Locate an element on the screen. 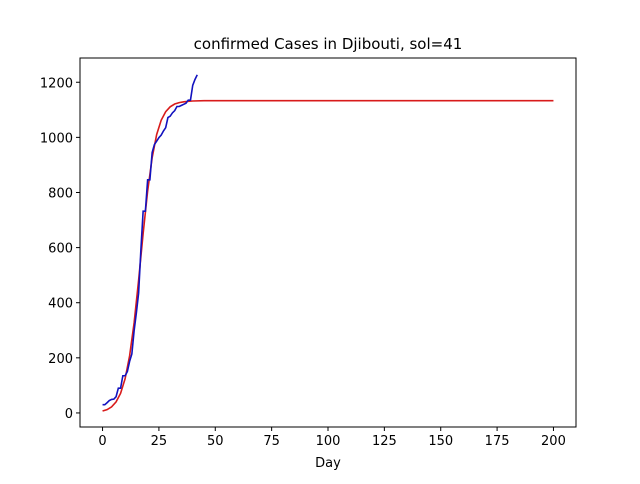 This screenshot has height=484, width=640. x-tick-label: 125 is located at coordinates (384, 441).